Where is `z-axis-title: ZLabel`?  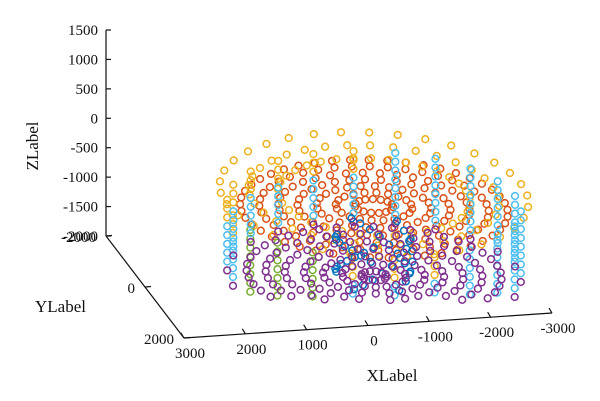
z-axis-title: ZLabel is located at coordinates (32, 145).